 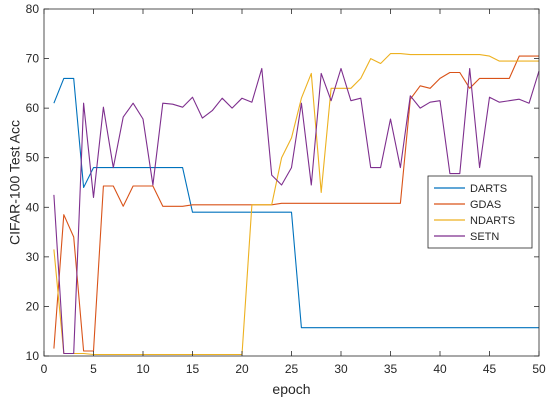 What do you see at coordinates (490, 369) in the screenshot?
I see `x-tick-label: 45` at bounding box center [490, 369].